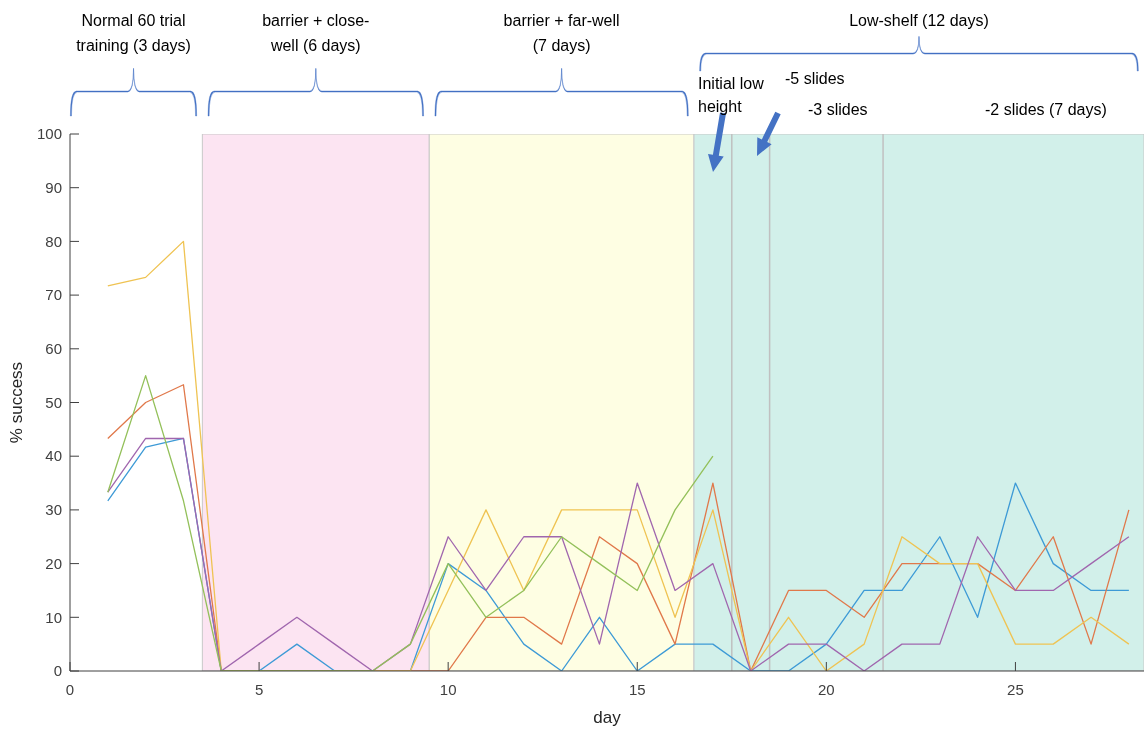  Describe the element at coordinates (70, 690) in the screenshot. I see `x-tick-label: 0` at that location.